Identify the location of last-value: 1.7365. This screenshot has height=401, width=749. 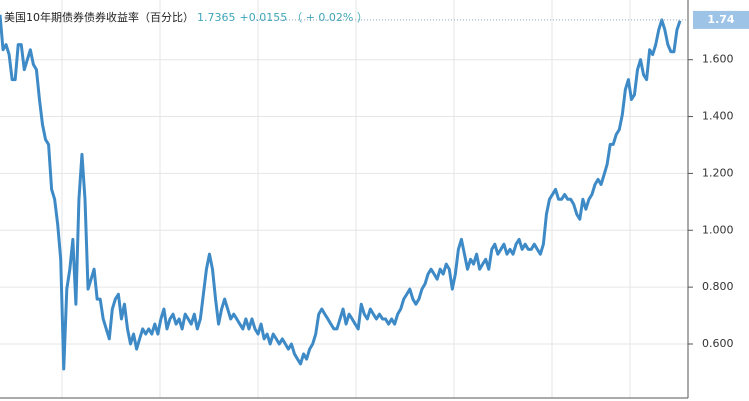
(216, 17).